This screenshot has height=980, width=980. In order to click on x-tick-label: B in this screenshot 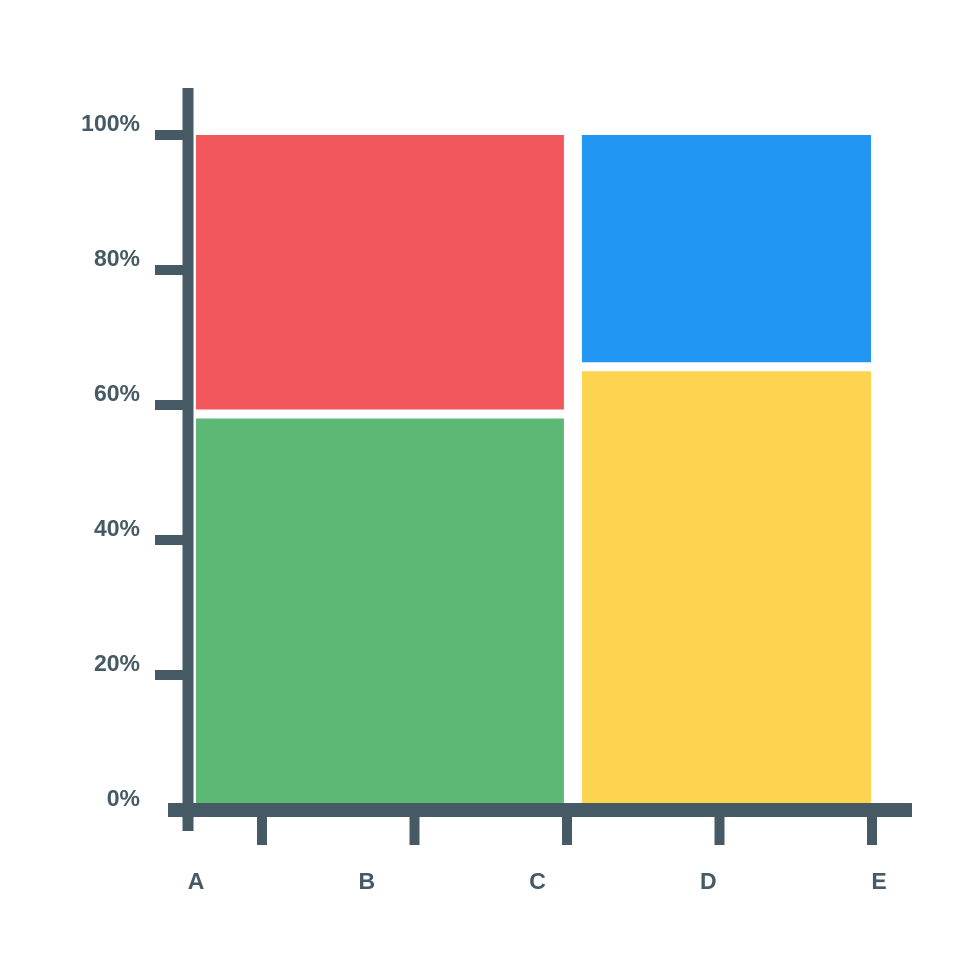, I will do `click(366, 881)`.